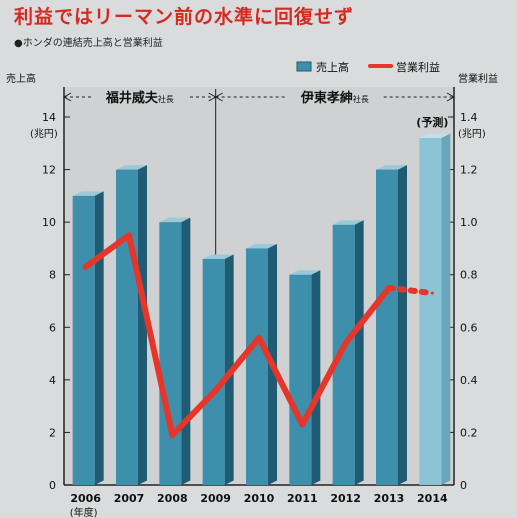 Image resolution: width=517 pixels, height=518 pixels. I want to click on x-tick-label: 2009, so click(215, 498).